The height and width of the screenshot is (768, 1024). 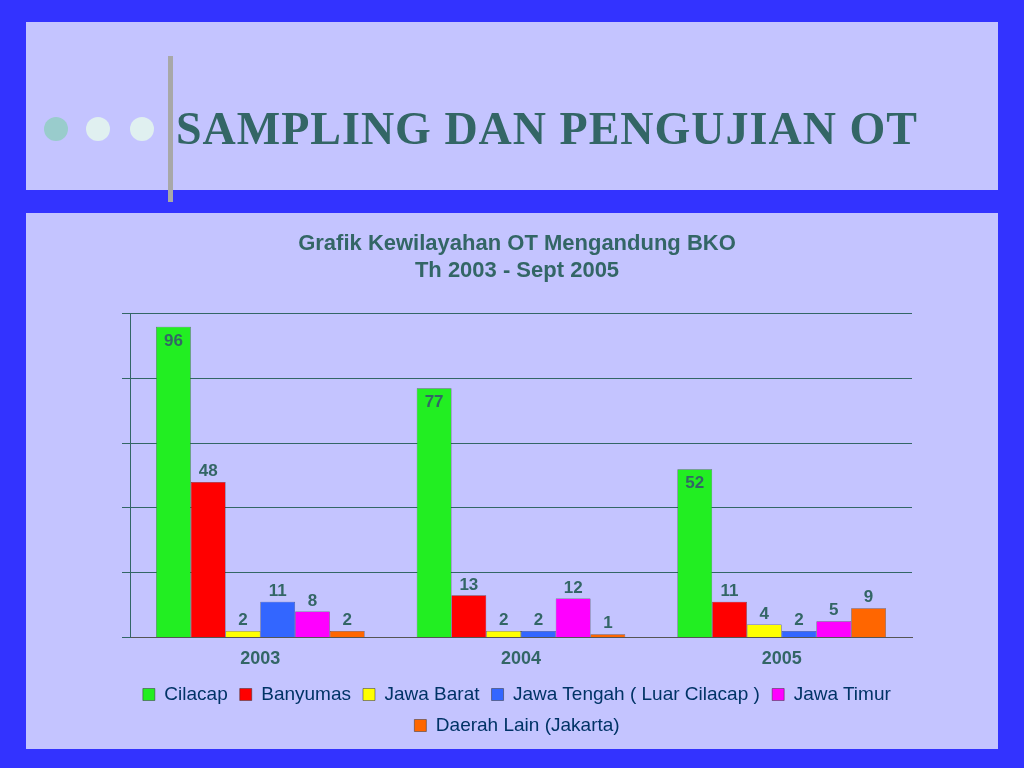 What do you see at coordinates (834, 610) in the screenshot?
I see `data-label: 5` at bounding box center [834, 610].